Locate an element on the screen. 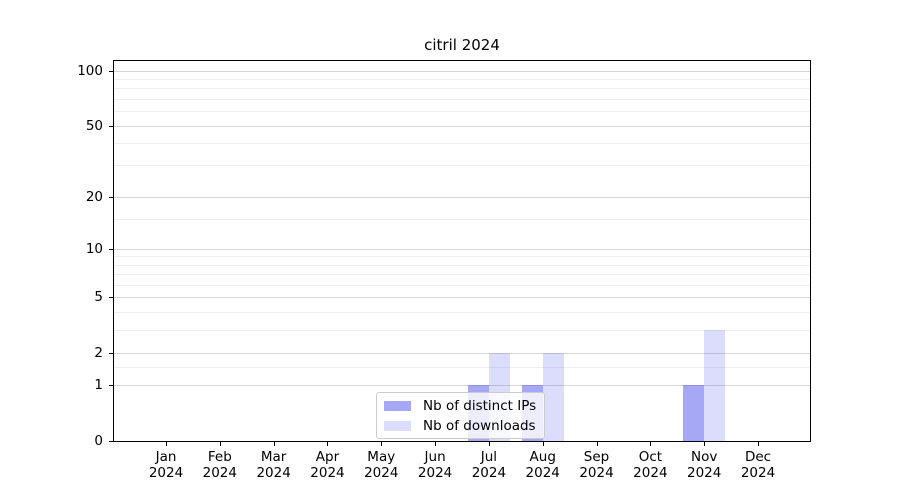  y-tick-label: 50 is located at coordinates (94, 125).